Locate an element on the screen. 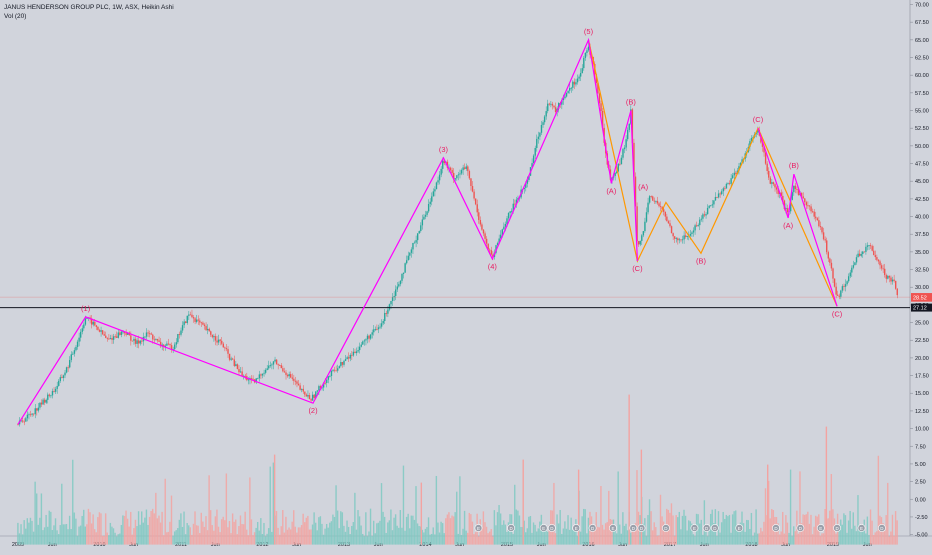 This screenshot has width=932, height=555. x-tick-label: 2012 is located at coordinates (262, 545).